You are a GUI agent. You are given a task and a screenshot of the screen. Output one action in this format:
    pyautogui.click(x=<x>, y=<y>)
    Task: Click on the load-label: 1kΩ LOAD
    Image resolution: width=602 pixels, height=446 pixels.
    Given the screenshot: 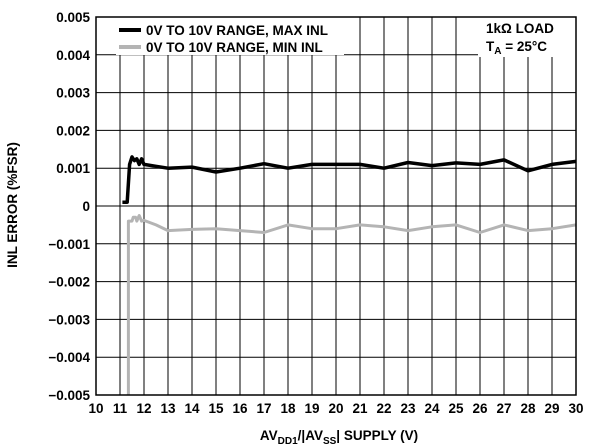 What is the action you would take?
    pyautogui.click(x=520, y=28)
    